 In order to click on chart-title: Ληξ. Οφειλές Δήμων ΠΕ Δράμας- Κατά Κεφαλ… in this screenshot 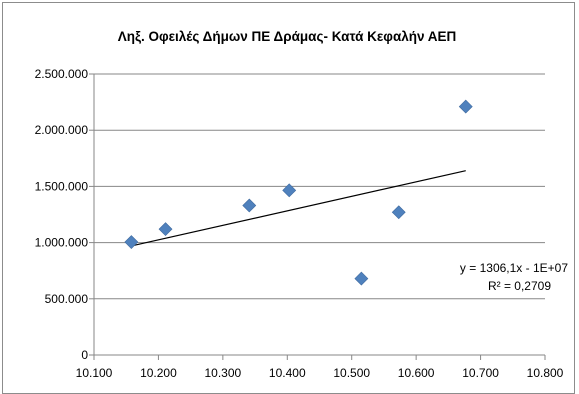, I will do `click(287, 36)`.